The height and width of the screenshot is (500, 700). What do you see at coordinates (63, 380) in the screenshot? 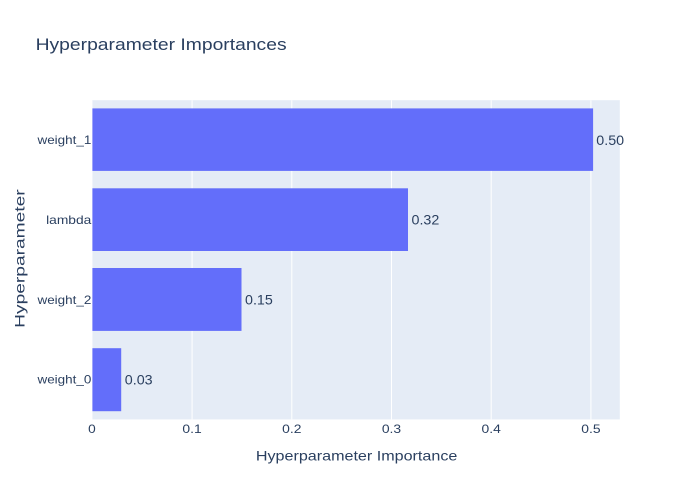
I see `svg-text: weight_0` at bounding box center [63, 380].